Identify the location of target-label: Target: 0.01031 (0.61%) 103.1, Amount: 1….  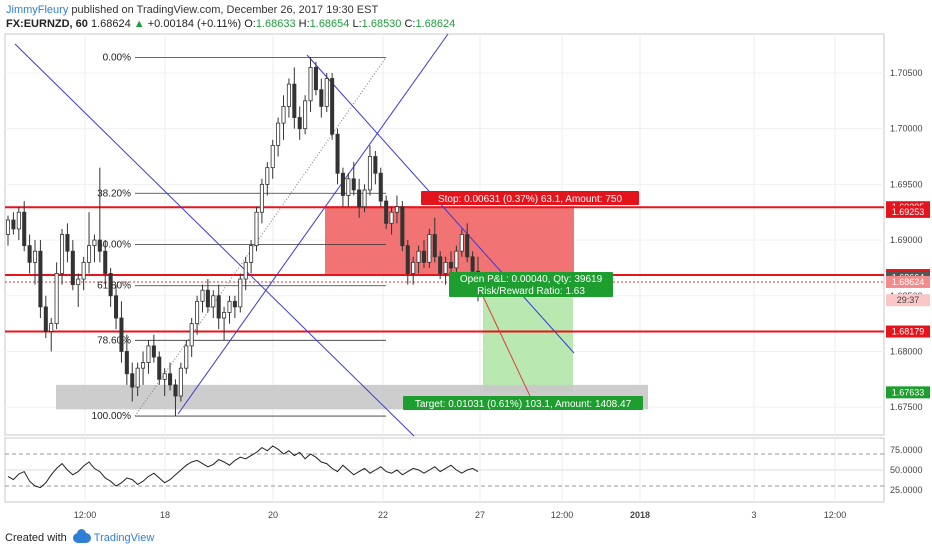
(523, 404).